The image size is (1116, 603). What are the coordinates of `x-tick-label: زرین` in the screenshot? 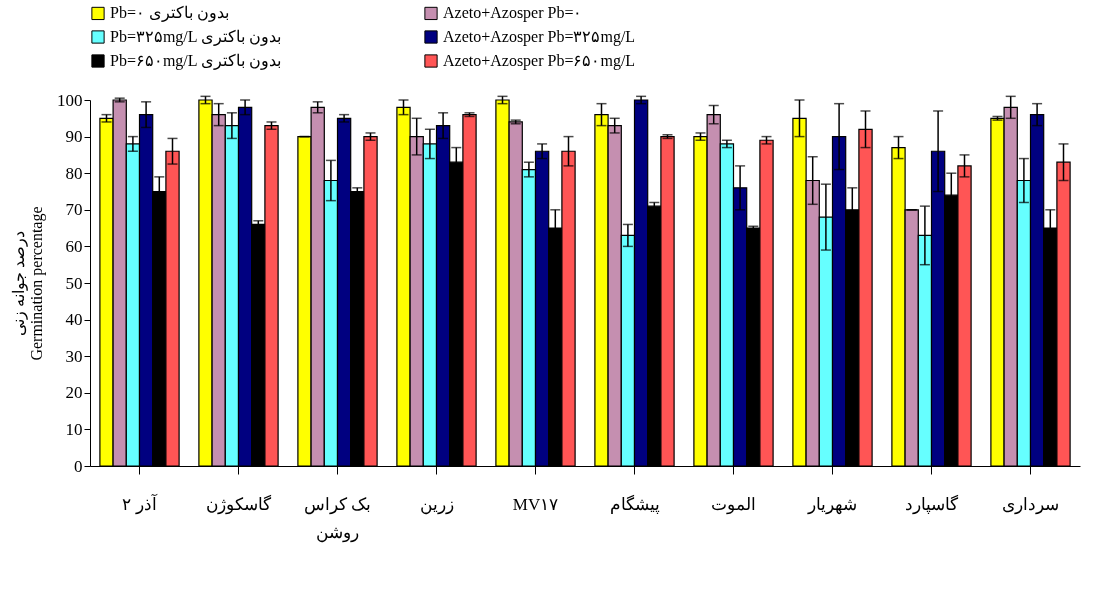 It's located at (436, 504).